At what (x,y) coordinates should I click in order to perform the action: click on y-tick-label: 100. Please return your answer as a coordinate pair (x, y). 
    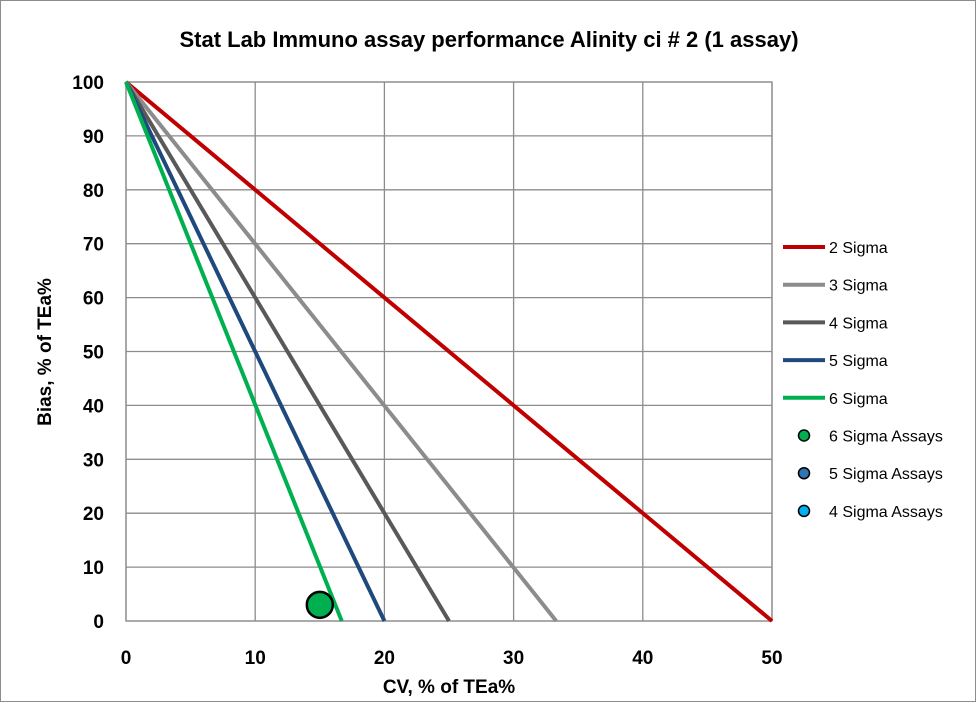
    Looking at the image, I should click on (88, 83).